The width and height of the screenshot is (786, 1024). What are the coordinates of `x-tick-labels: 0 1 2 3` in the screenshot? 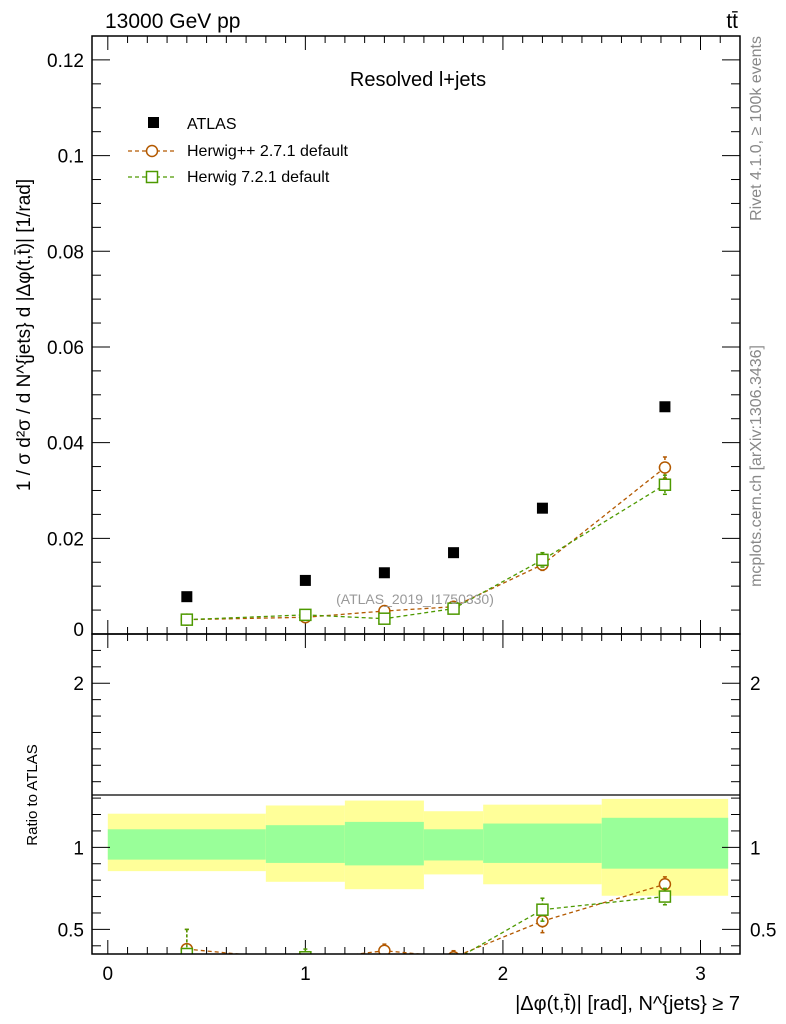 It's located at (404, 974).